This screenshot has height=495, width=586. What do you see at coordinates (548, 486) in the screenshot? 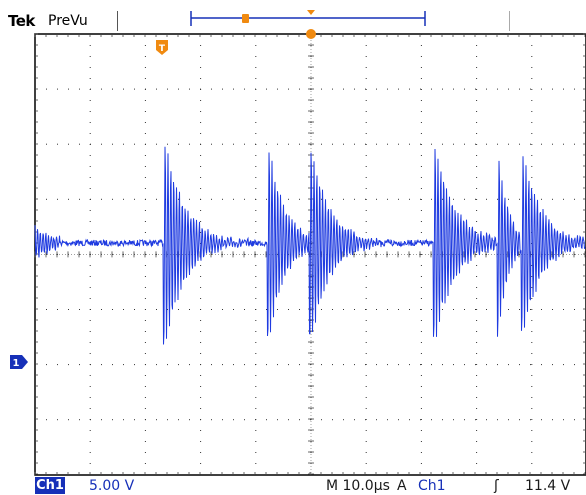
I see `trigger-level: 11.4 V` at bounding box center [548, 486].